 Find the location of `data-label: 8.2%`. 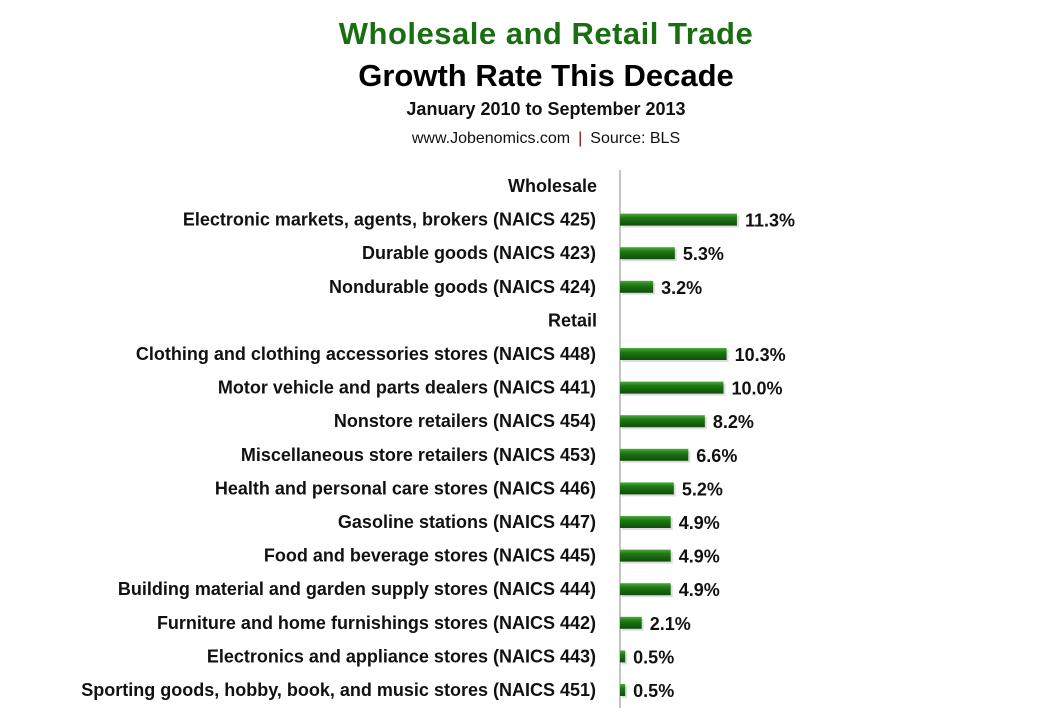

data-label: 8.2% is located at coordinates (733, 422).